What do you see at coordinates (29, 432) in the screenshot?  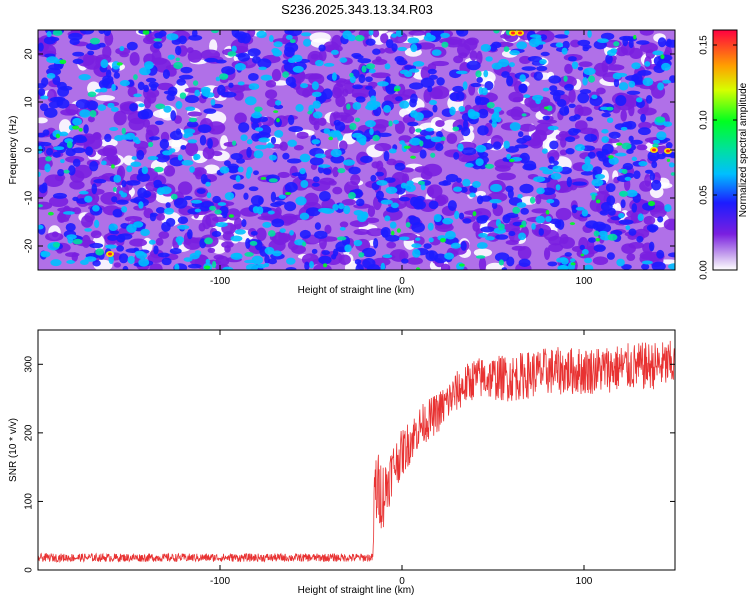 I see `y-tick-label: 200` at bounding box center [29, 432].